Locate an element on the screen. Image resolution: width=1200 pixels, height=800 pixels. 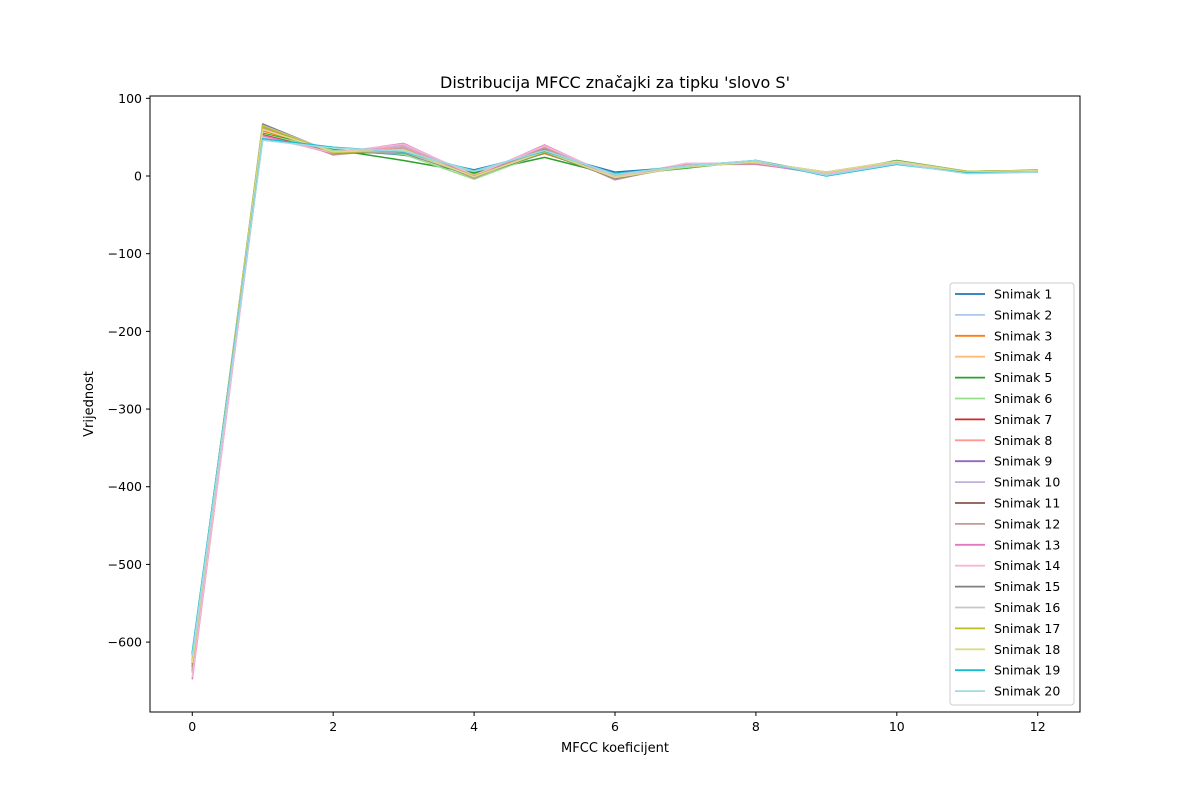
legend-entry-label: Snimak 16 is located at coordinates (1027, 607).